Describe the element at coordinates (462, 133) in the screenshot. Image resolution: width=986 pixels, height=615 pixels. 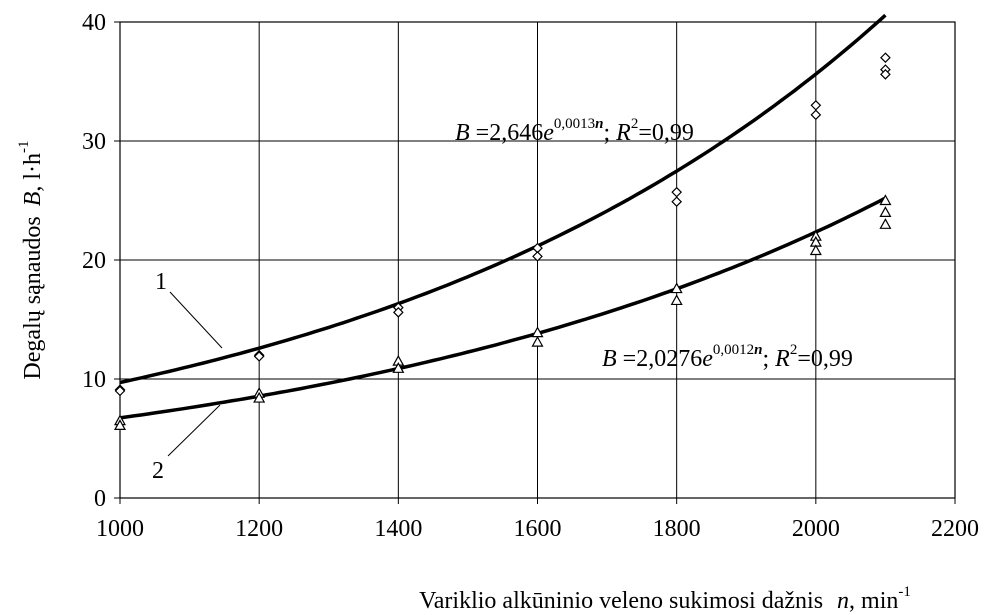
I see `eq1-lead: B` at that location.